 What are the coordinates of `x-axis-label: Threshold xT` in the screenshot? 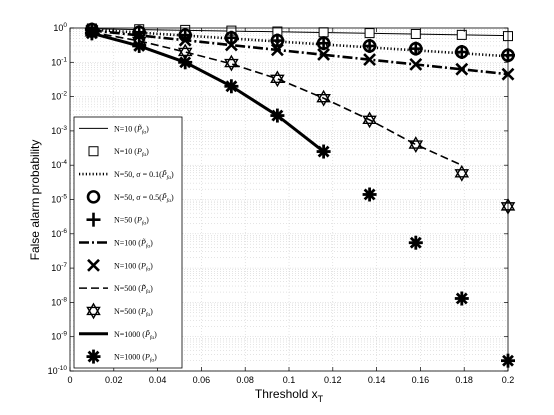 It's located at (289, 395).